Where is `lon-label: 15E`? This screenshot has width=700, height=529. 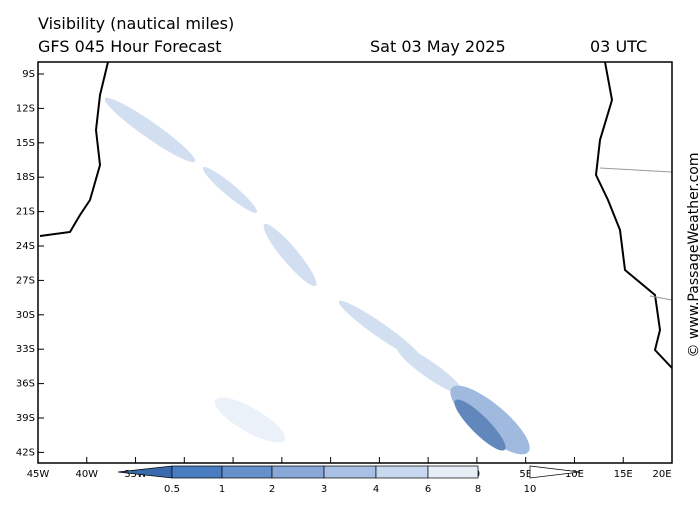
lon-label: 15E is located at coordinates (623, 474).